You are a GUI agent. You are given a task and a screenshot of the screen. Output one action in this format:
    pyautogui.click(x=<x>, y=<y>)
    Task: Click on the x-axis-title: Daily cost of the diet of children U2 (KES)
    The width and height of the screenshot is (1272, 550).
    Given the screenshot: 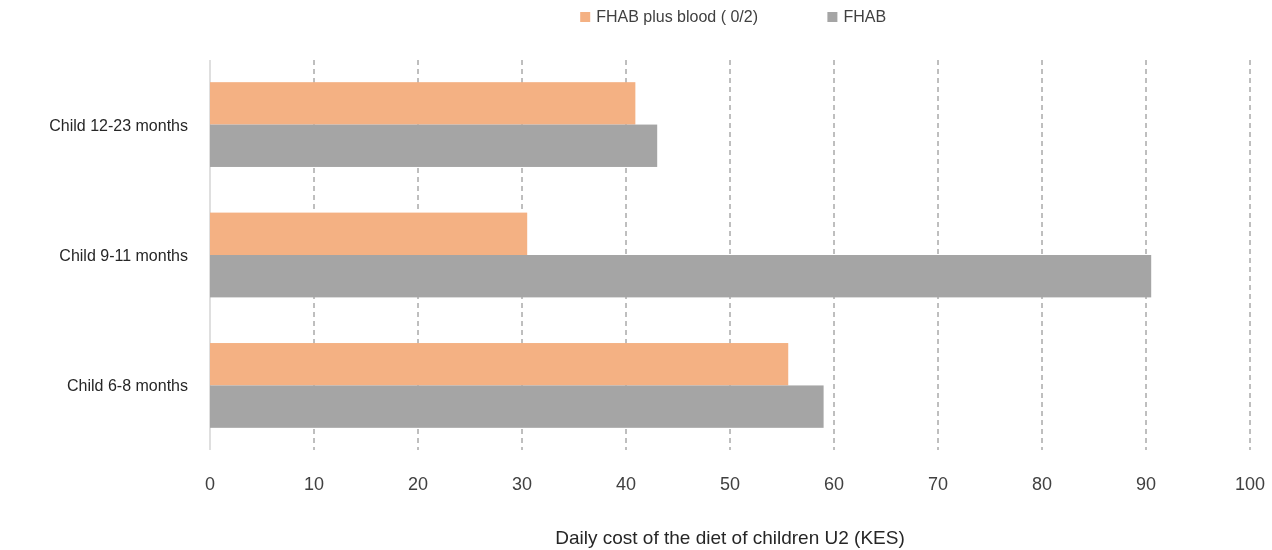 What is the action you would take?
    pyautogui.click(x=730, y=537)
    